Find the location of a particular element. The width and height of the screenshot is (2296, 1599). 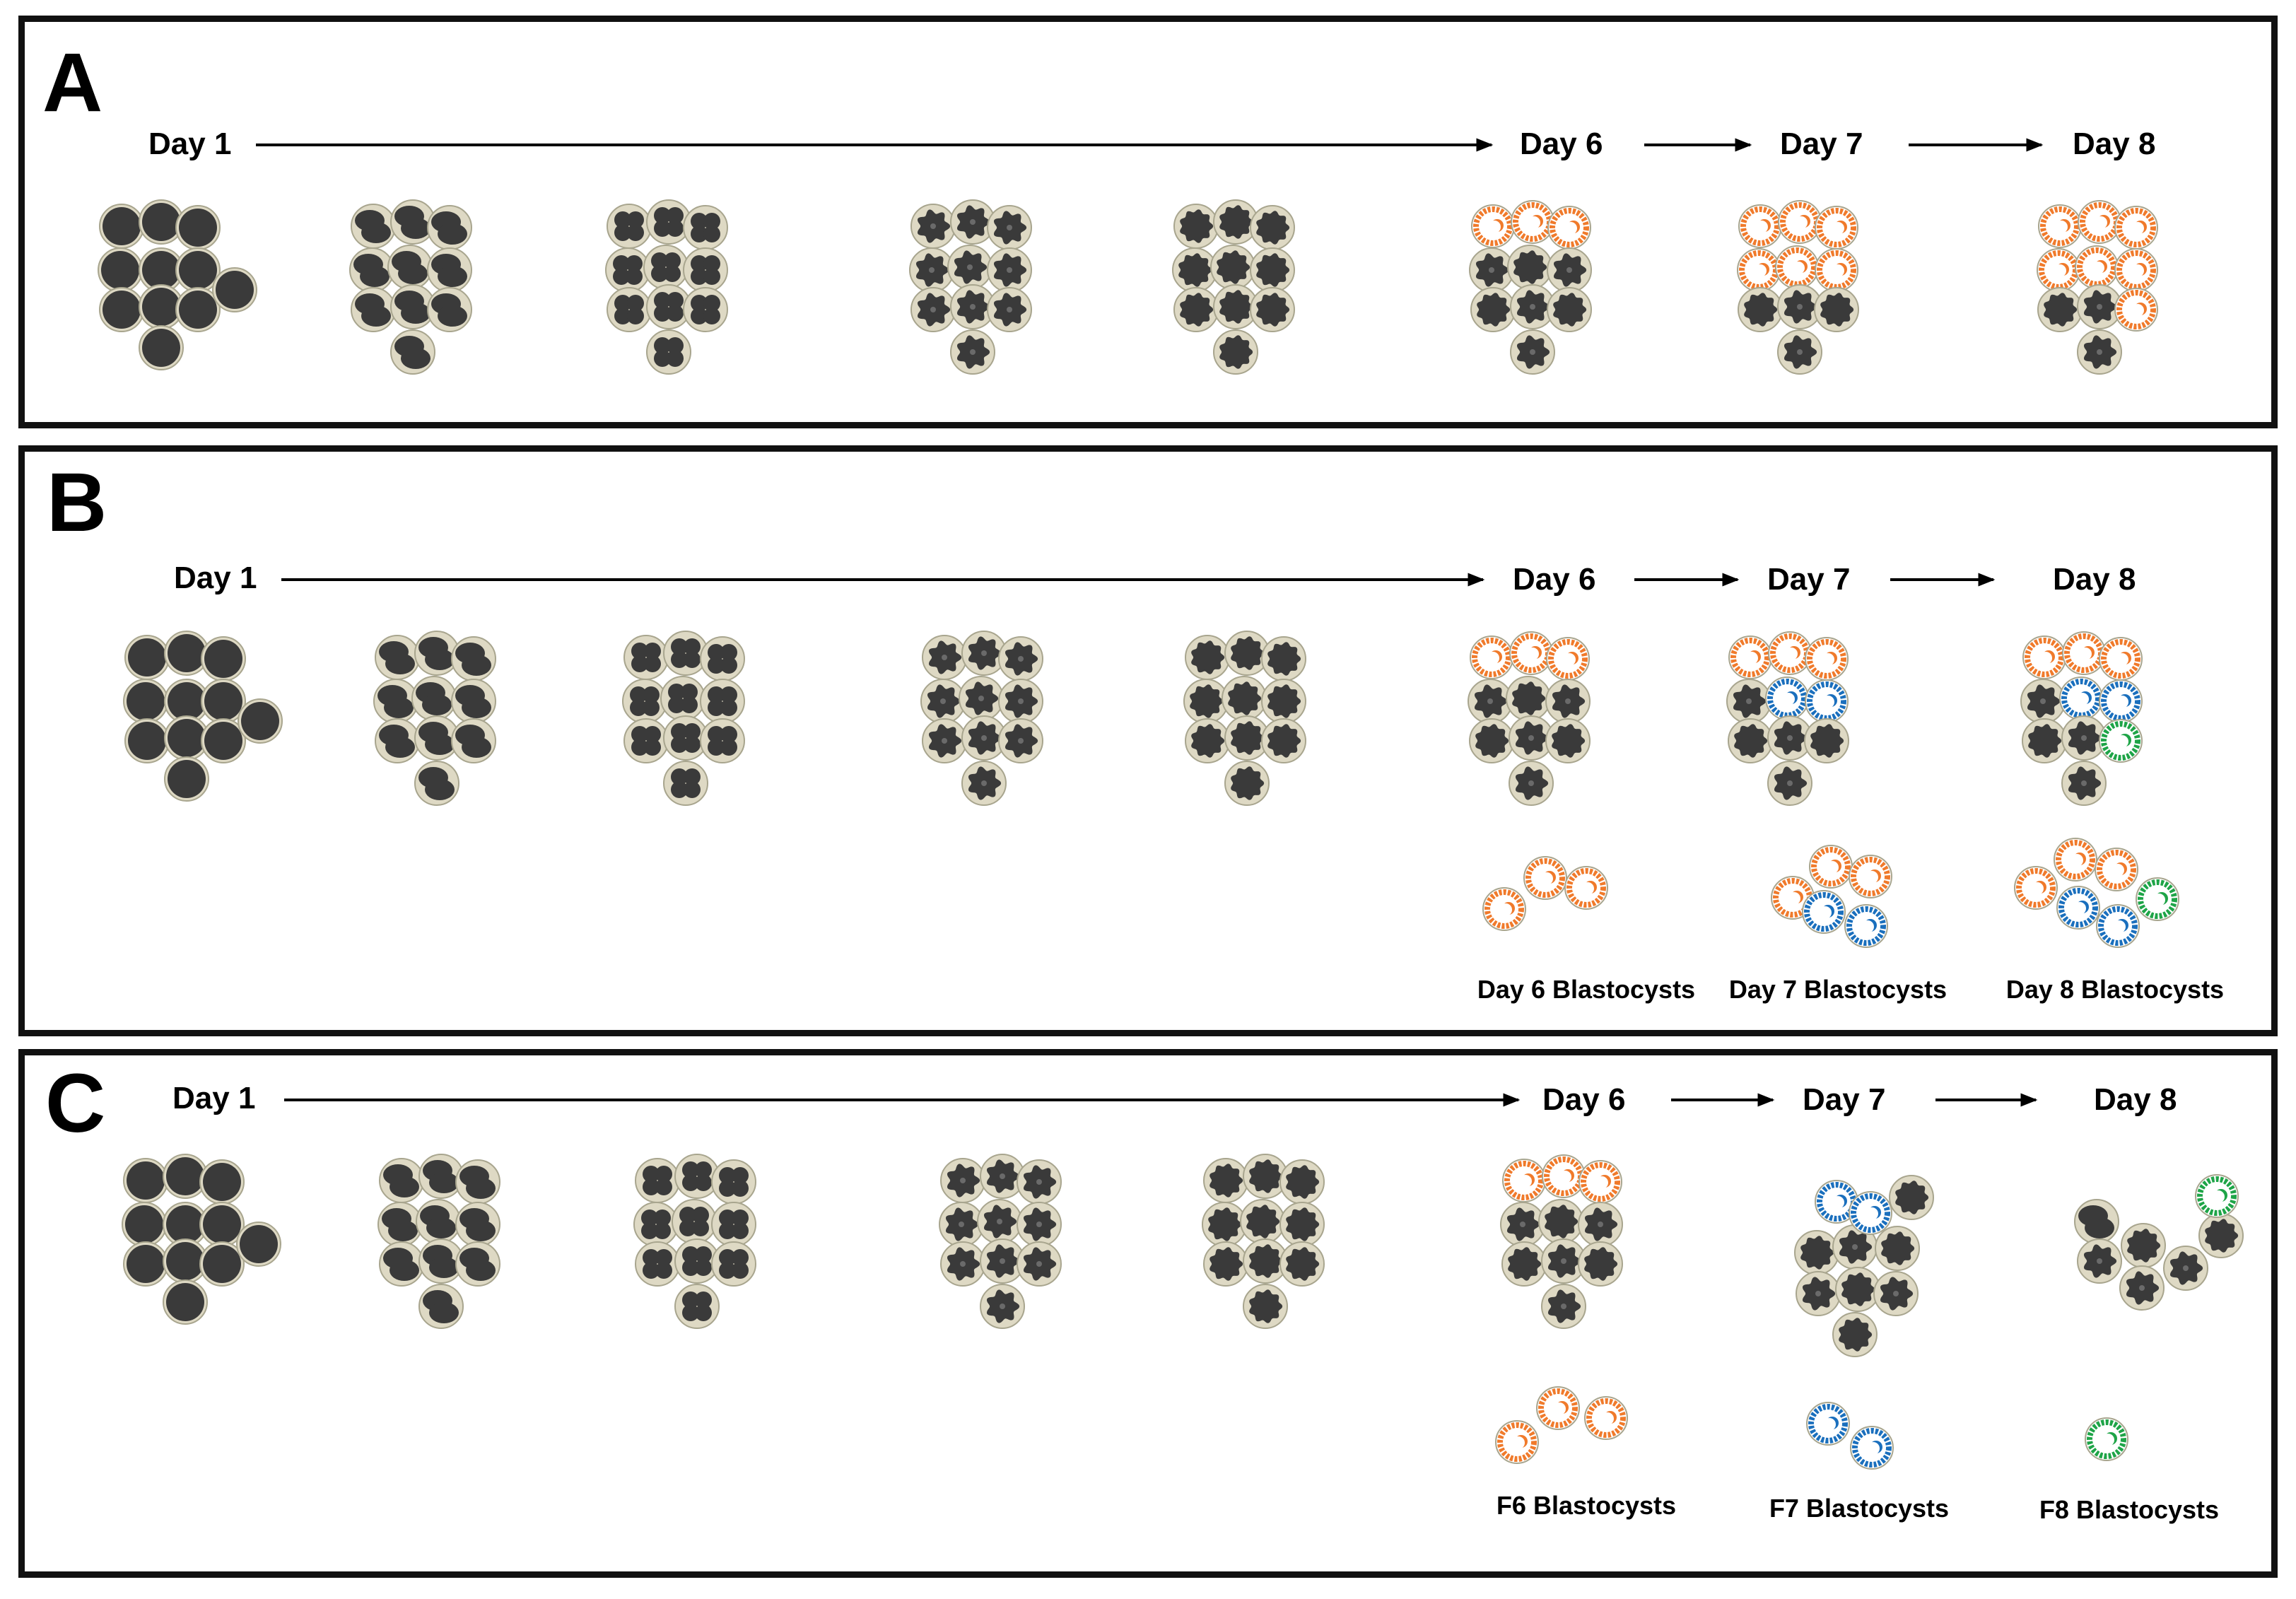

caption-day7-blastocysts: Day 7 Blastocysts is located at coordinates (1838, 989).